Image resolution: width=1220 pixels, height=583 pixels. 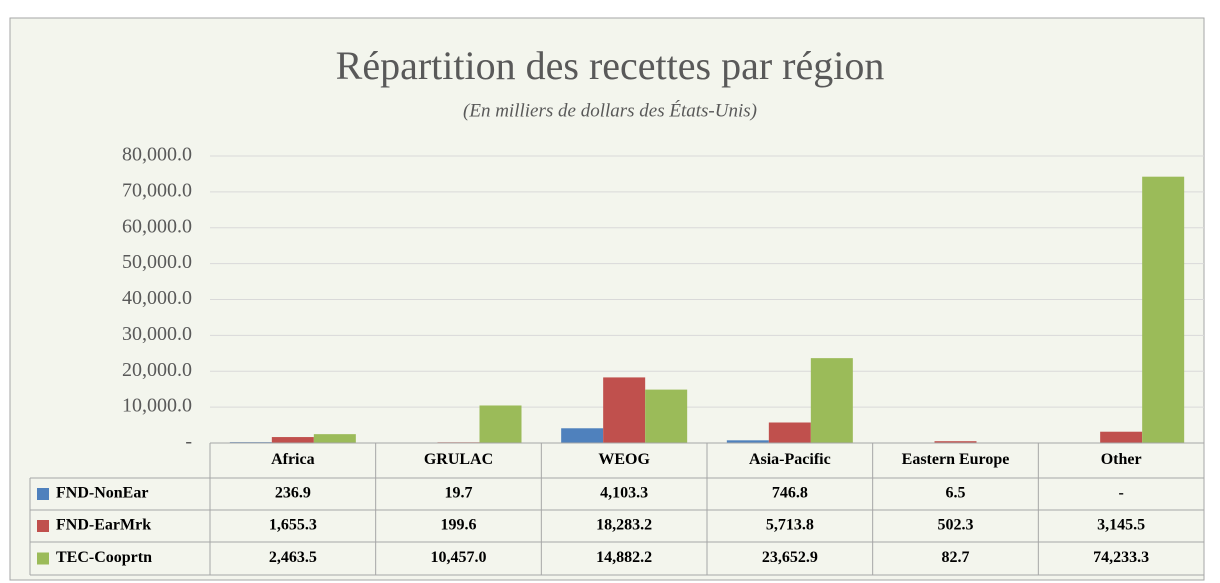 I want to click on table-value: -, so click(x=1121, y=493).